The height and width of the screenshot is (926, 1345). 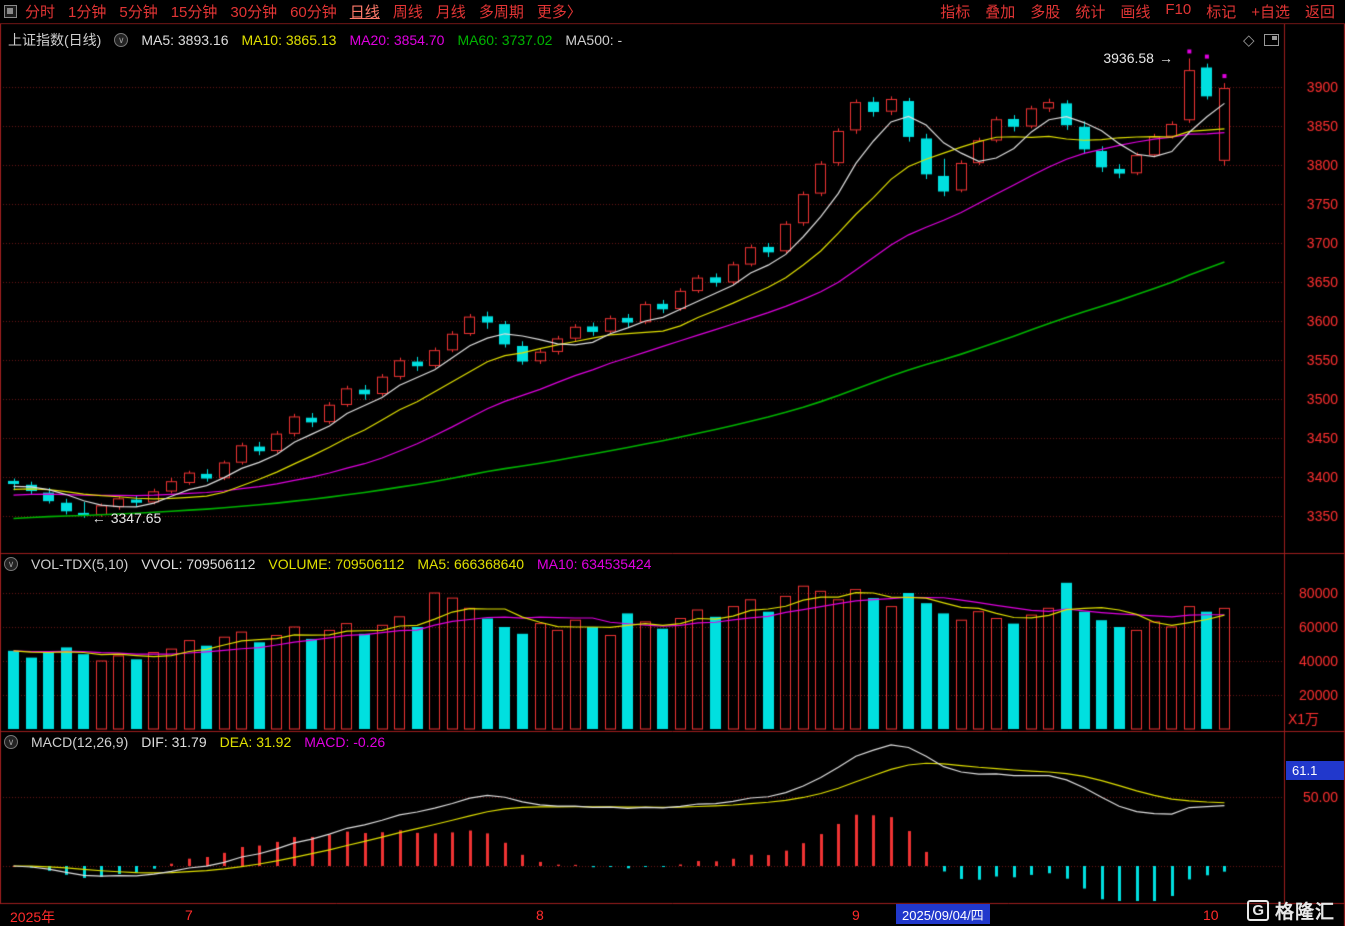 I want to click on period-more-menu: 更多〉, so click(x=559, y=12).